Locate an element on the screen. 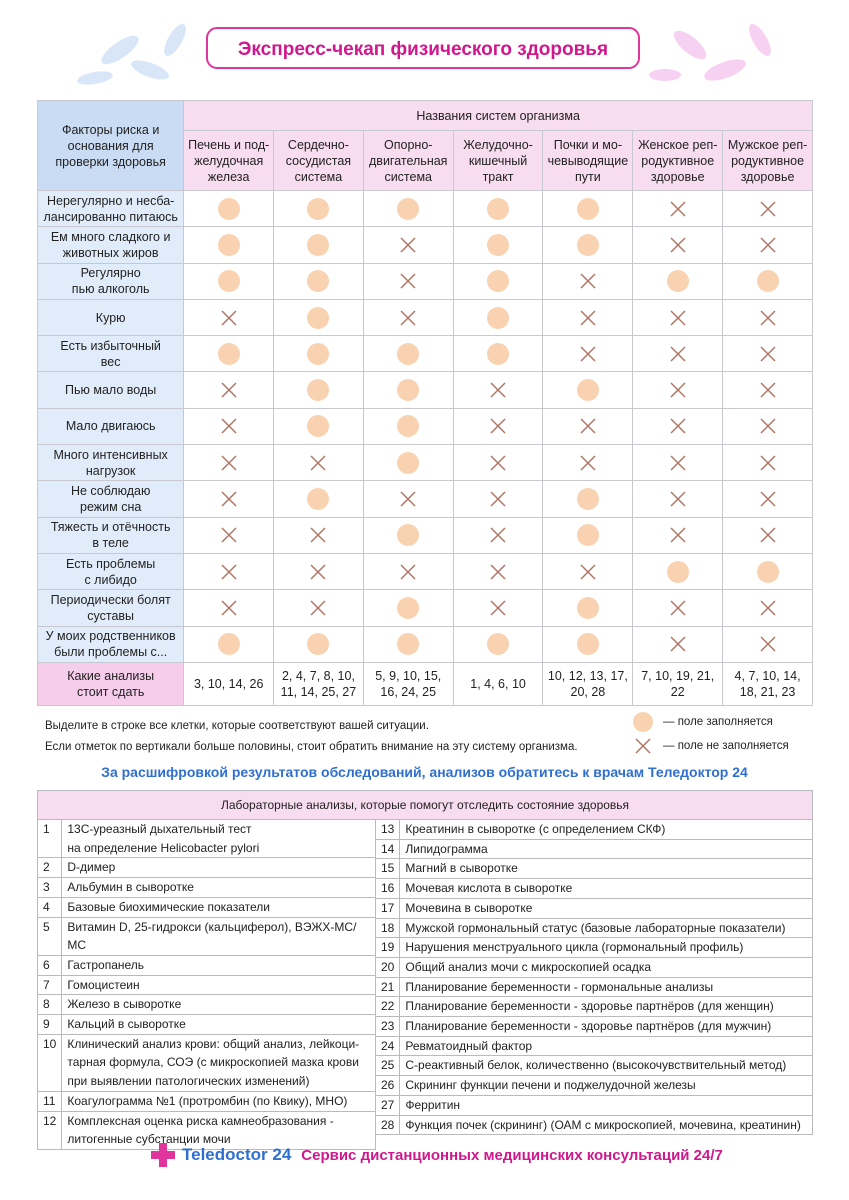  lab-text: Базовые биохимические показатели is located at coordinates (218, 907).